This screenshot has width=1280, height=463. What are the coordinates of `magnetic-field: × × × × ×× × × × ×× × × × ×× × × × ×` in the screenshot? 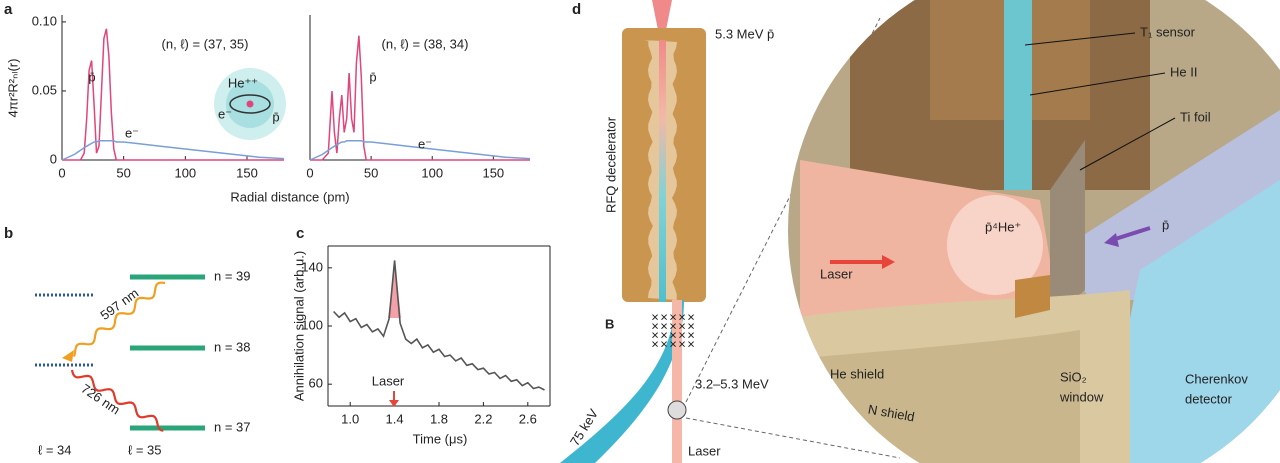 It's located at (673, 330).